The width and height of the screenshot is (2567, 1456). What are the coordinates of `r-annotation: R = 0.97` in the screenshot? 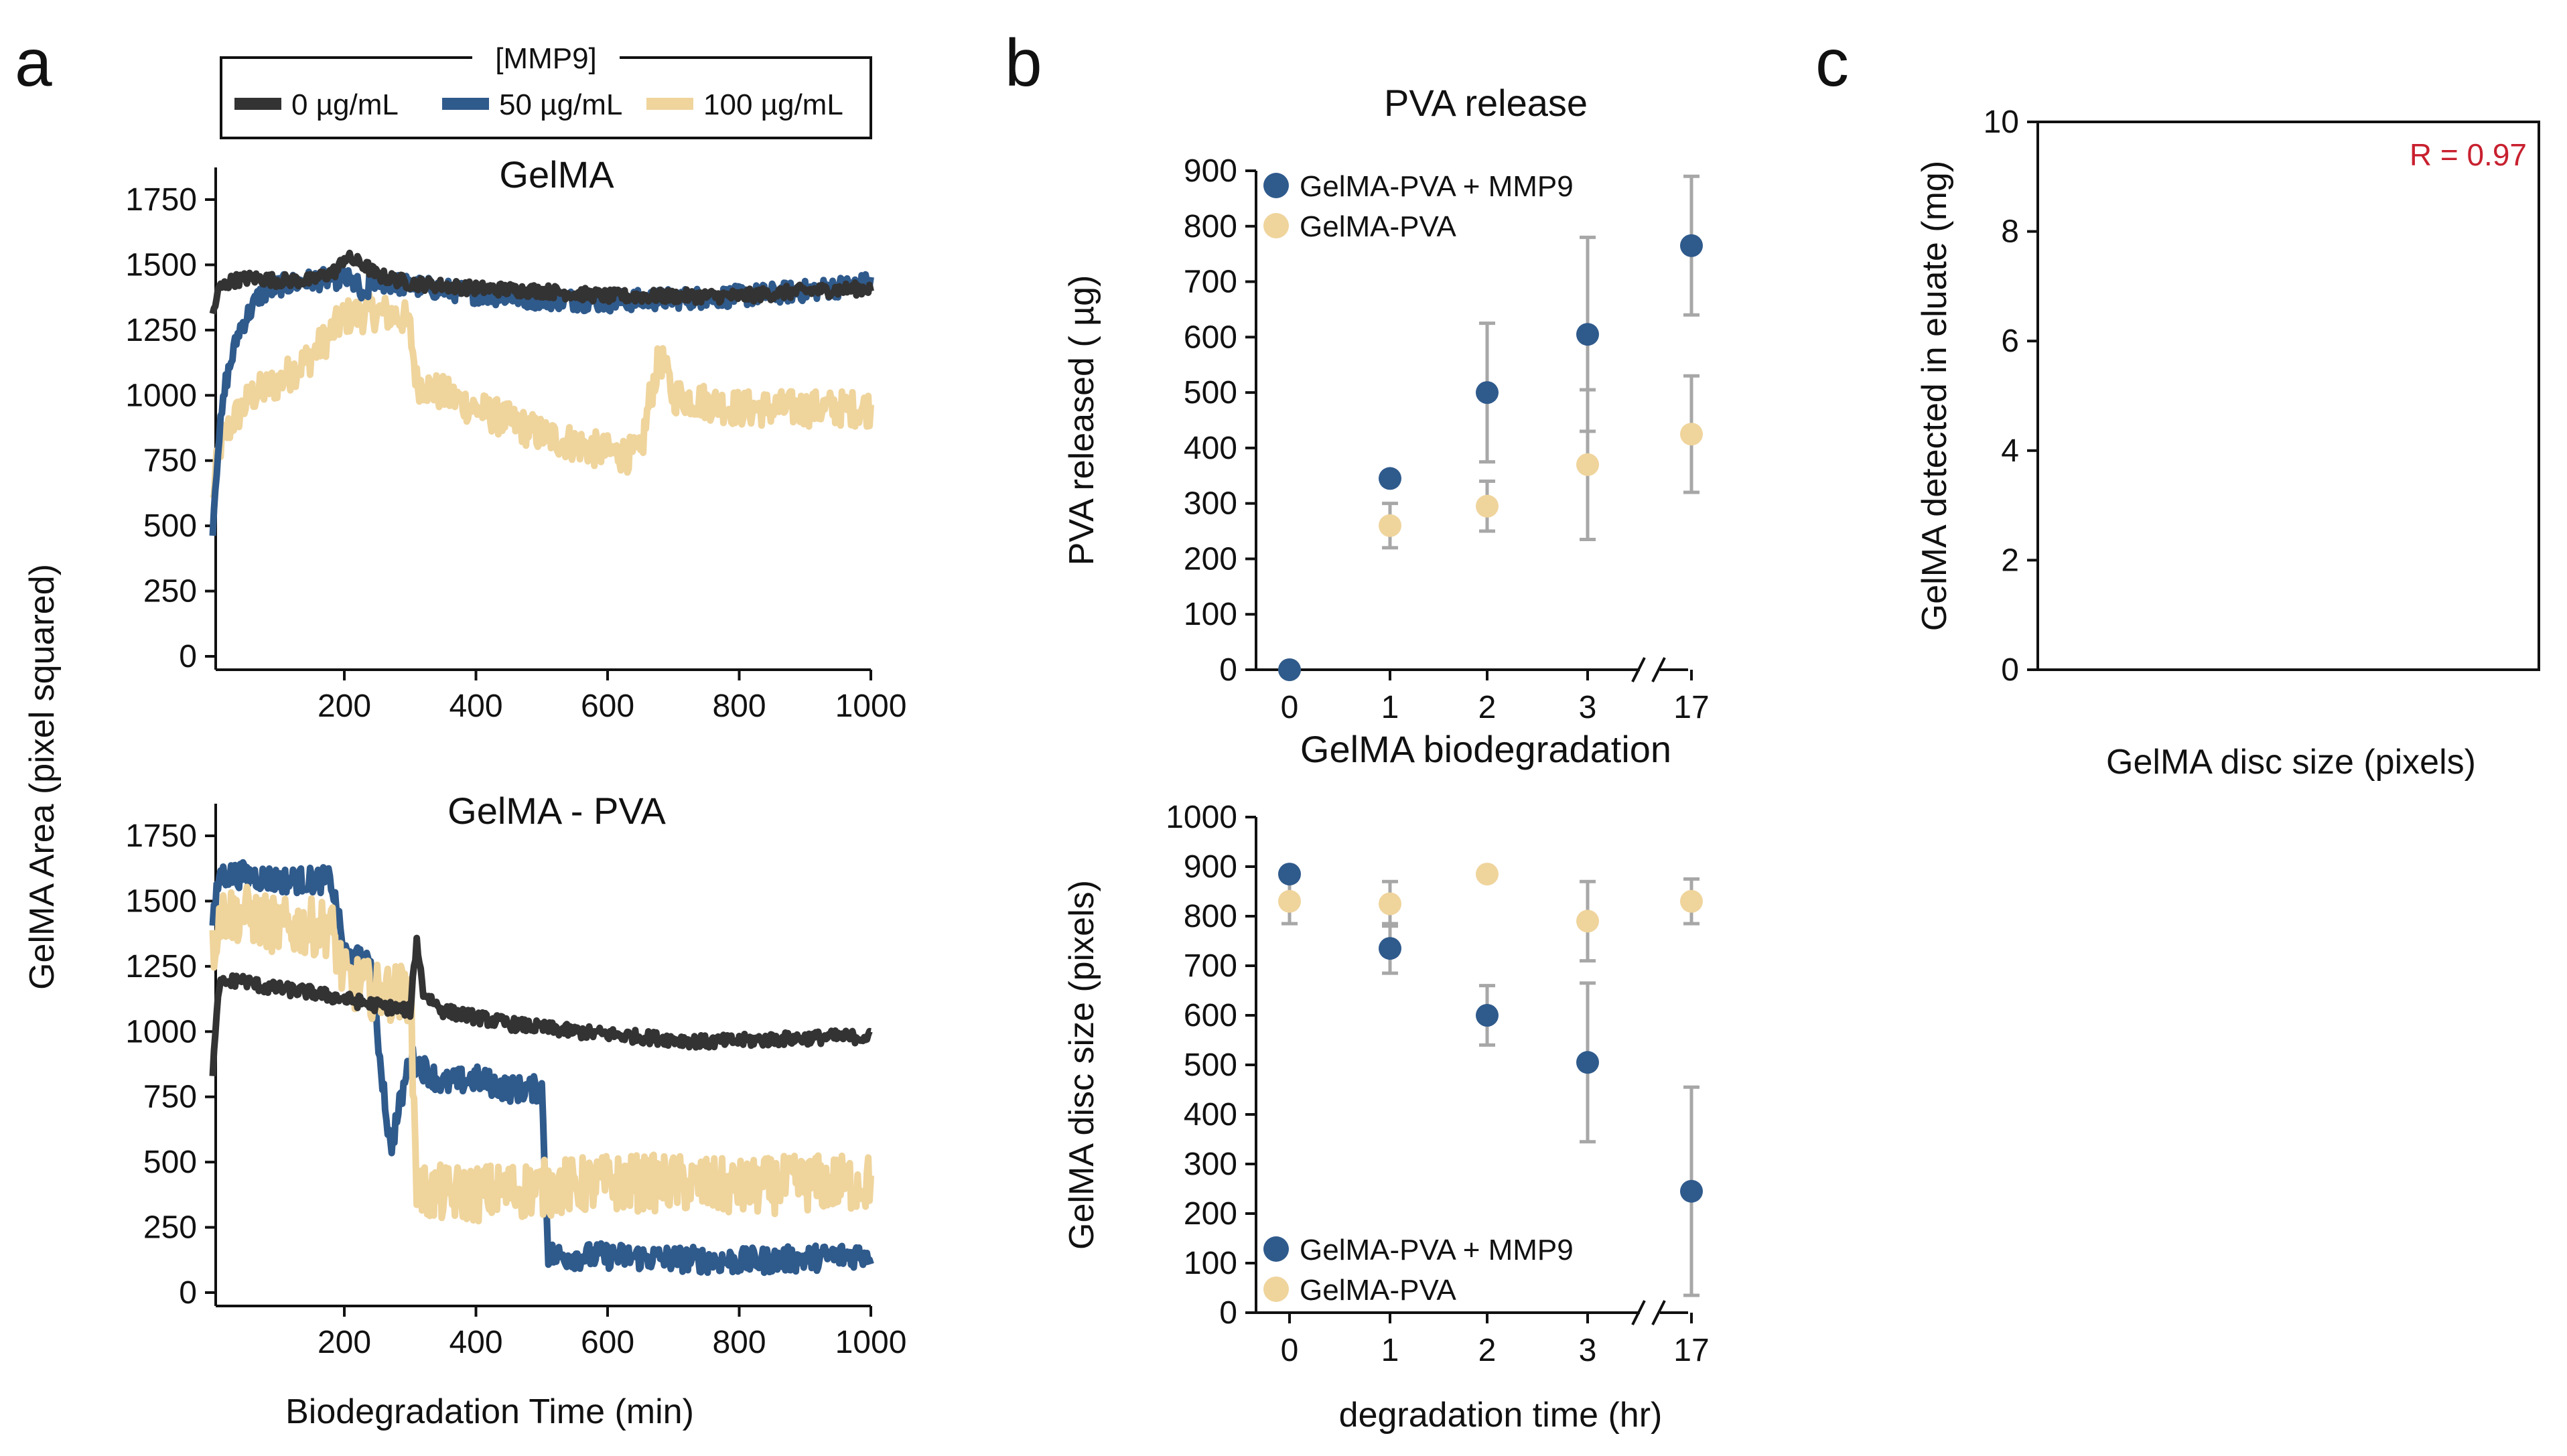 It's located at (2468, 154).